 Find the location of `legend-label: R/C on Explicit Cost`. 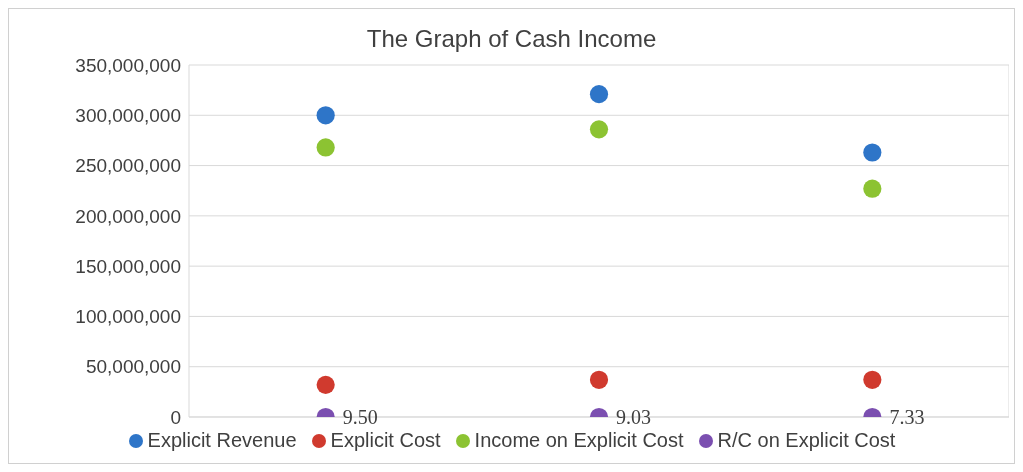

legend-label: R/C on Explicit Cost is located at coordinates (806, 440).